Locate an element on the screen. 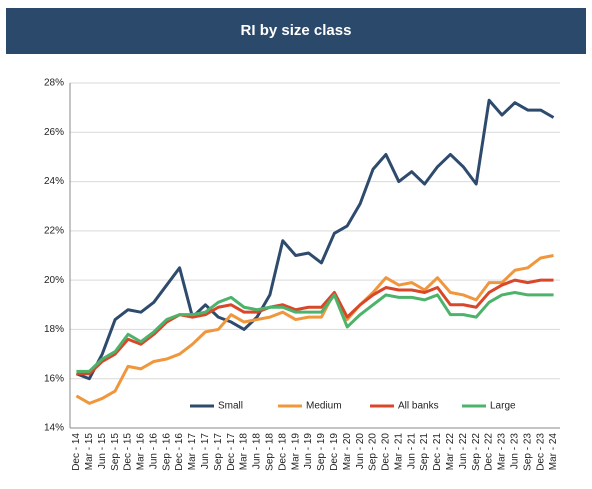 The height and width of the screenshot is (489, 592). y-tick-label: 26% is located at coordinates (54, 132).